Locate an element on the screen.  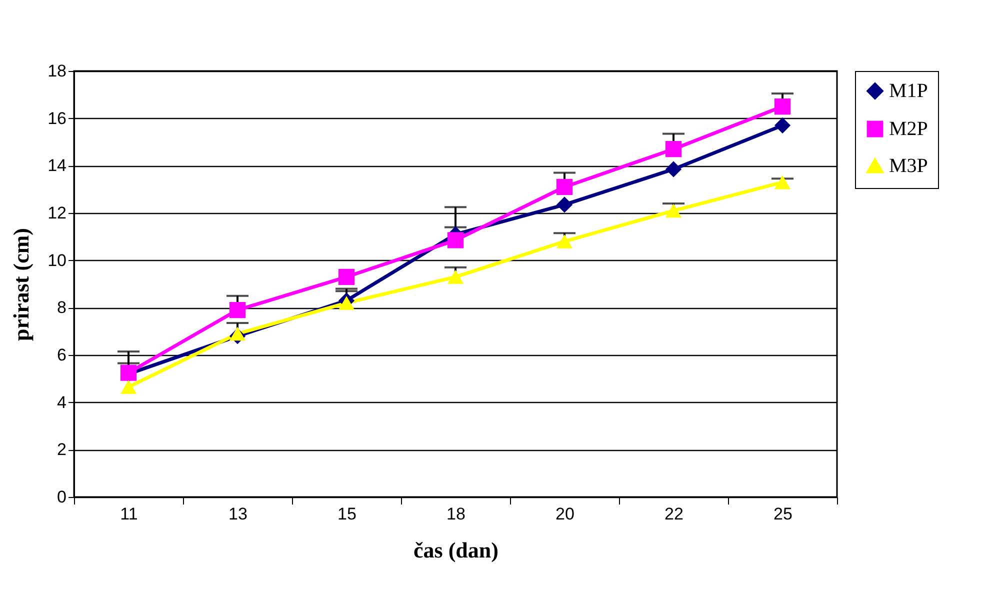
legend-label: M3P is located at coordinates (908, 166).